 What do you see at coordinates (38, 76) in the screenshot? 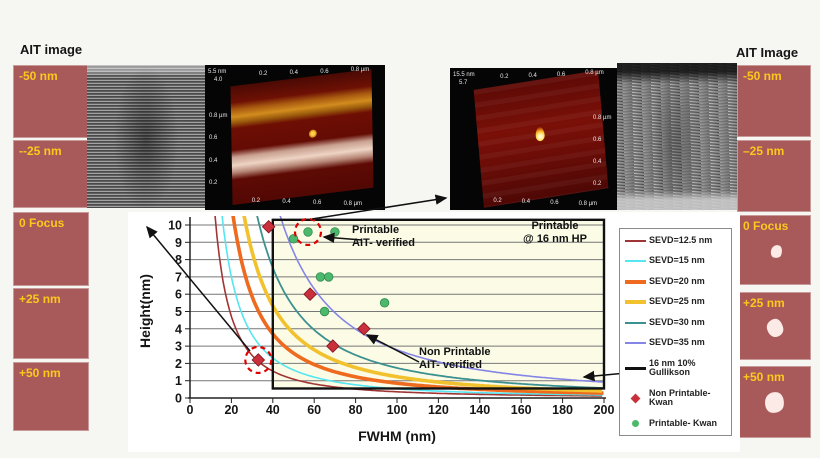
I see `focus-label: -50 nm` at bounding box center [38, 76].